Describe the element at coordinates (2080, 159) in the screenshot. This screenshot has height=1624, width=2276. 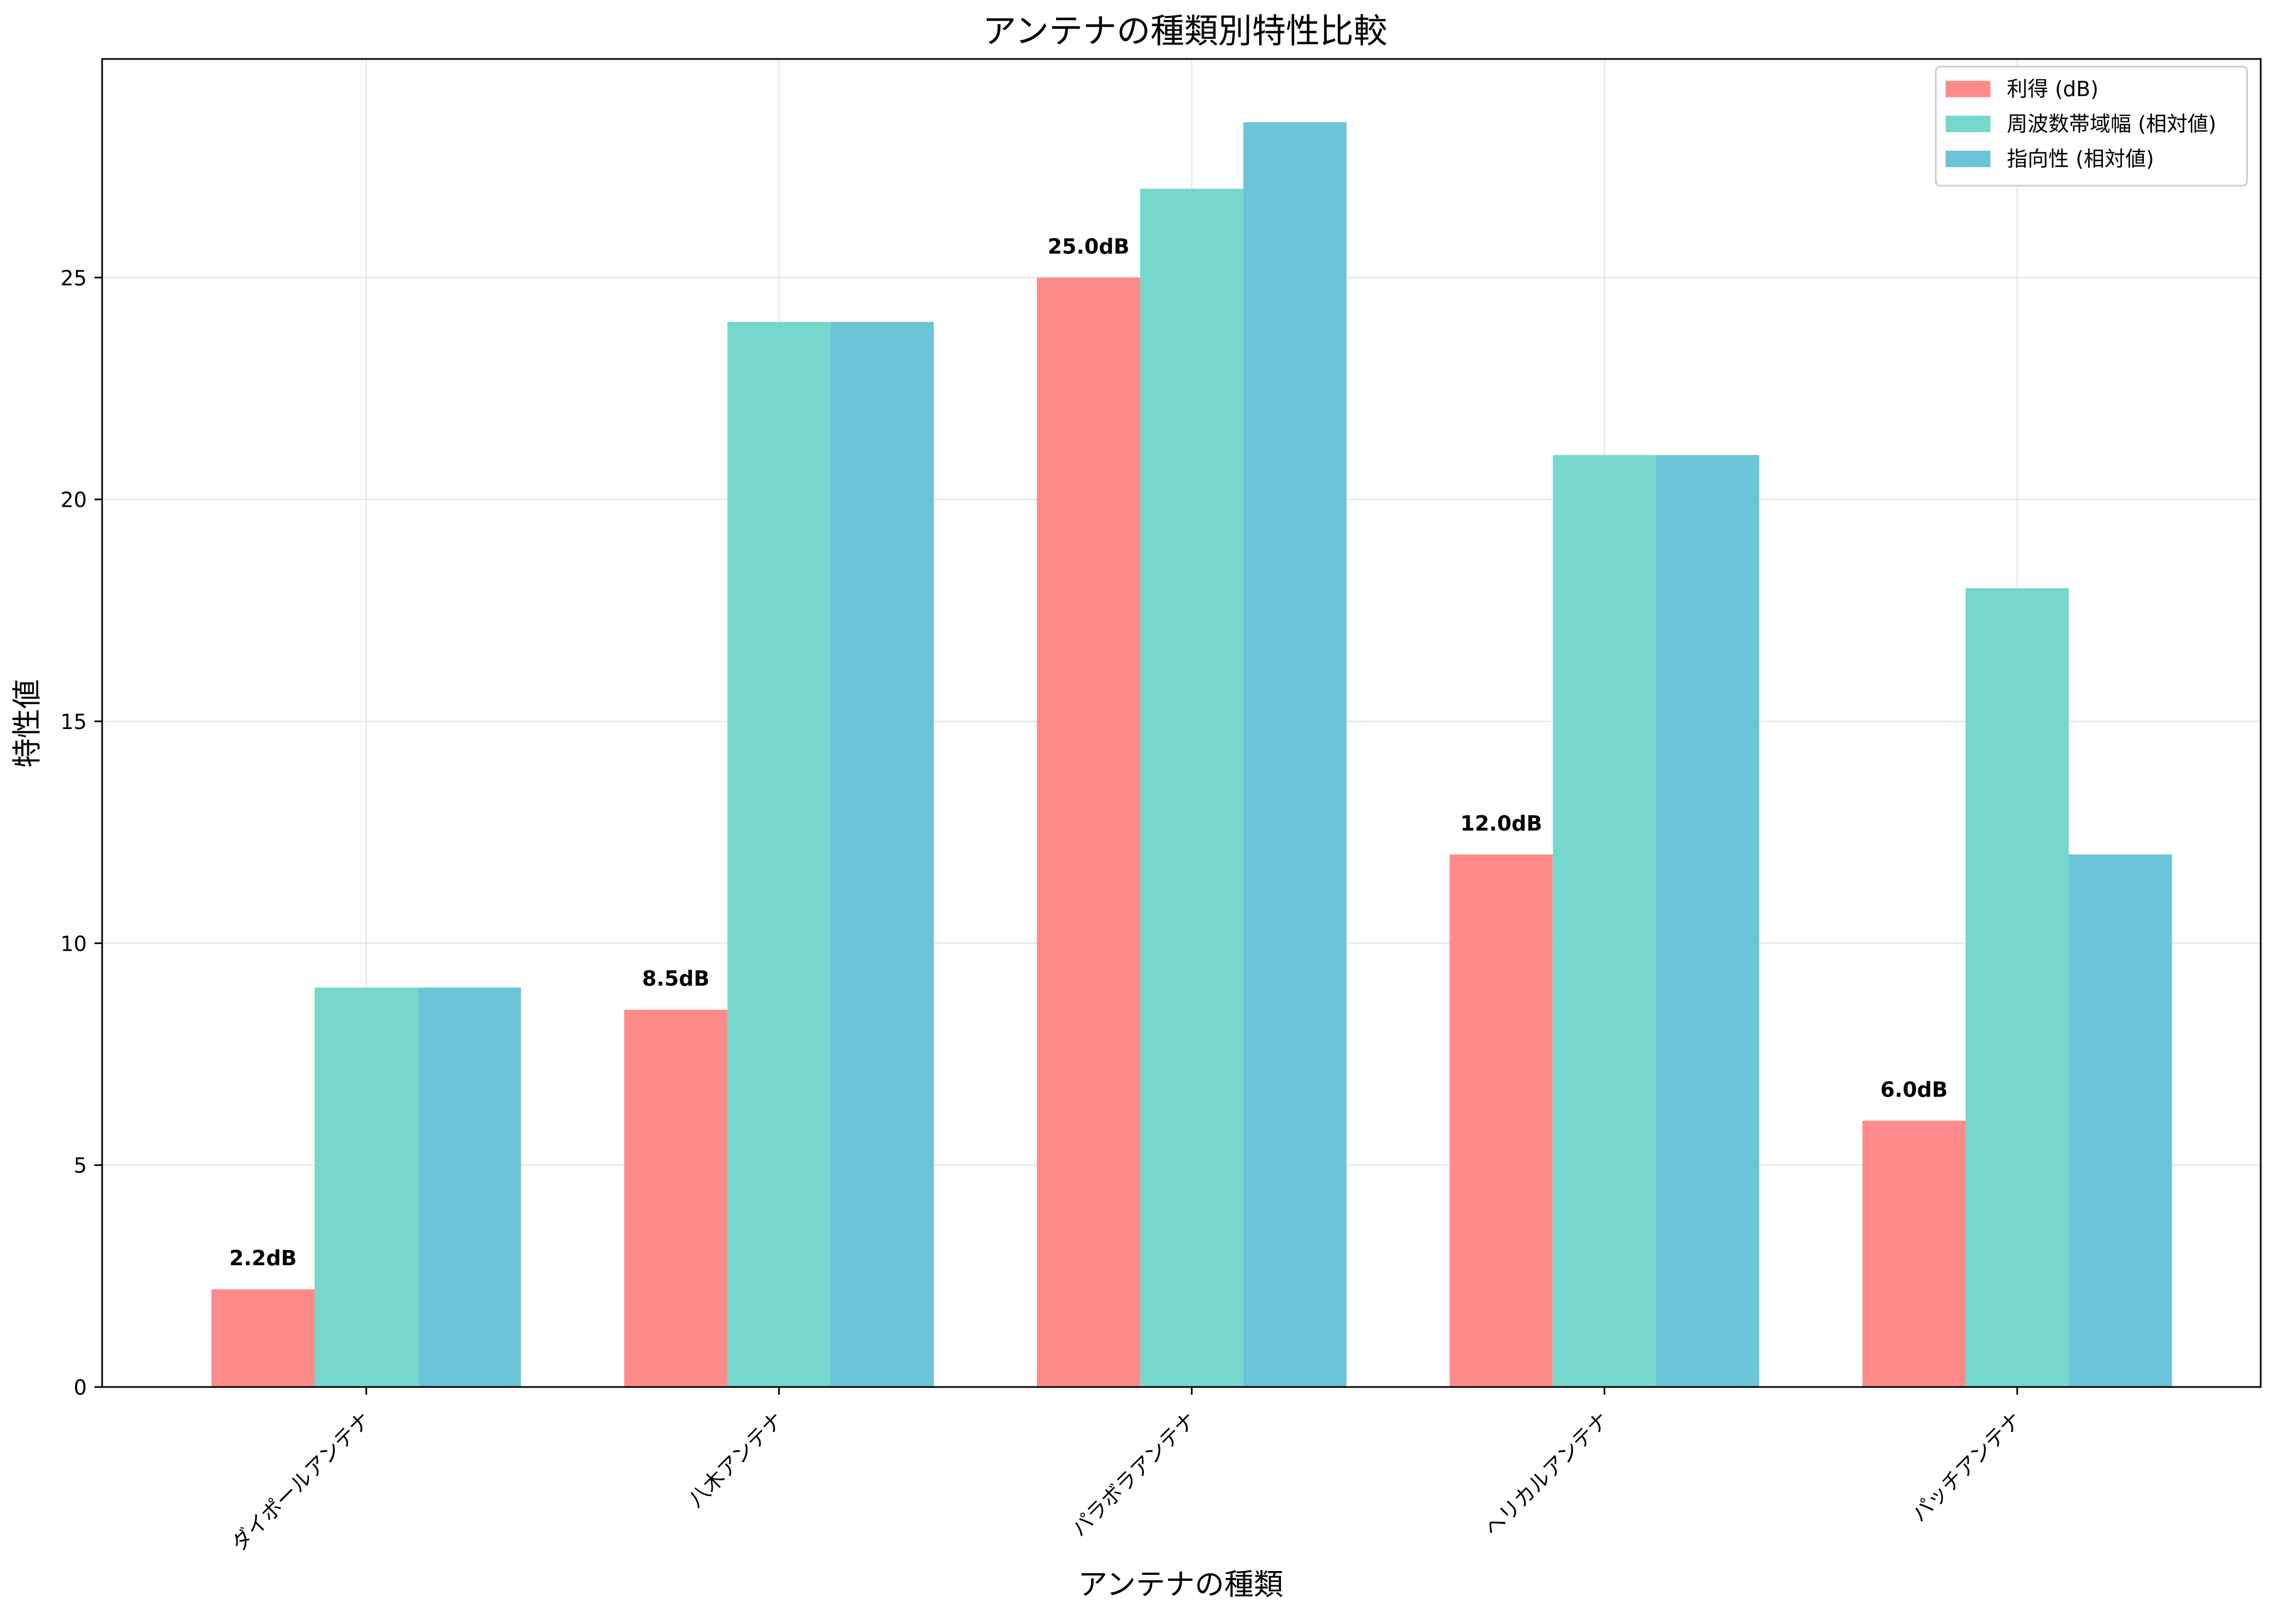
I see `legend-label-directivity: 指向性 (相対値)` at that location.